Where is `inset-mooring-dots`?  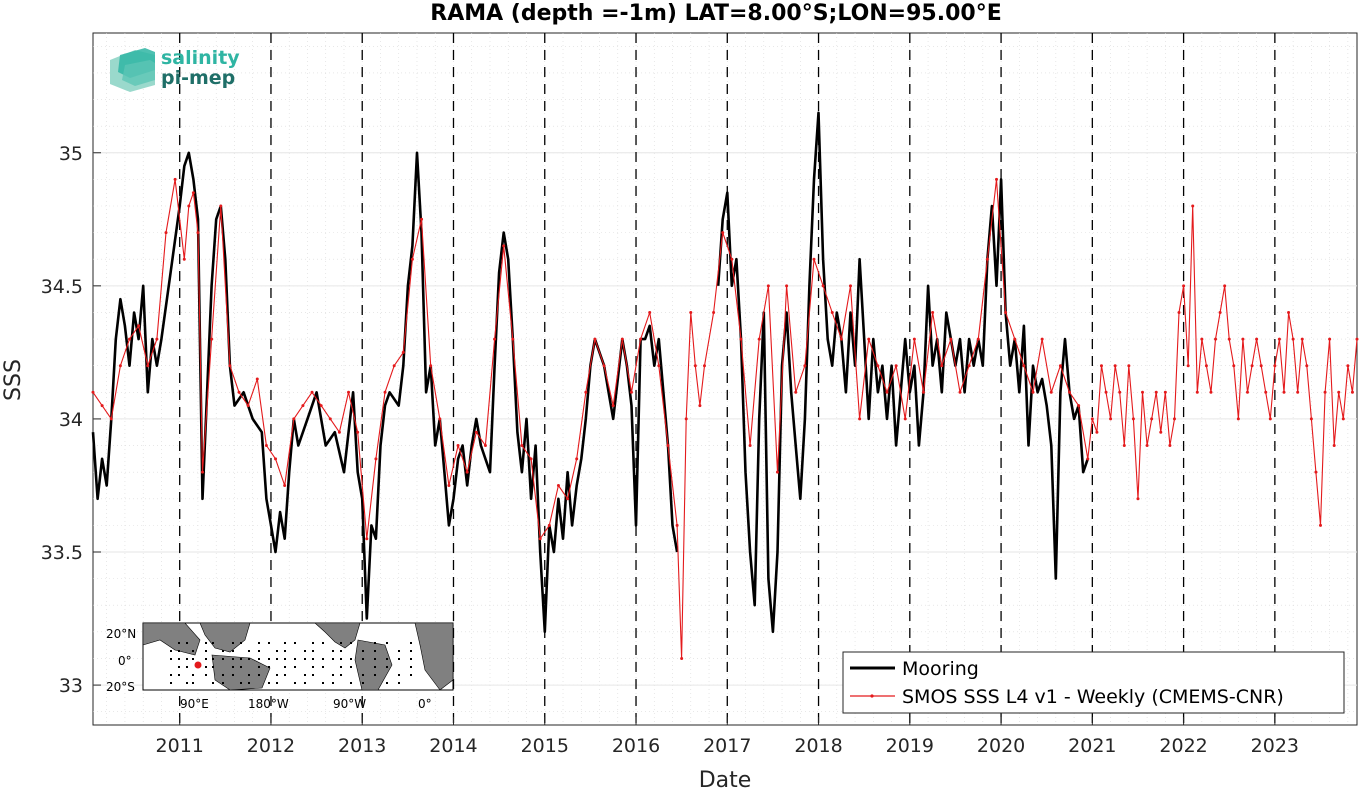
inset-mooring-dots is located at coordinates (291, 663).